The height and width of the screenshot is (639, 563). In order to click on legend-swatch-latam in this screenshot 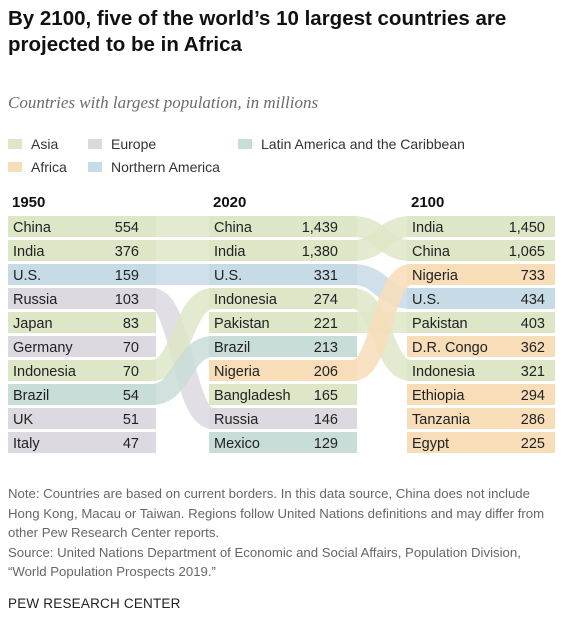, I will do `click(245, 144)`.